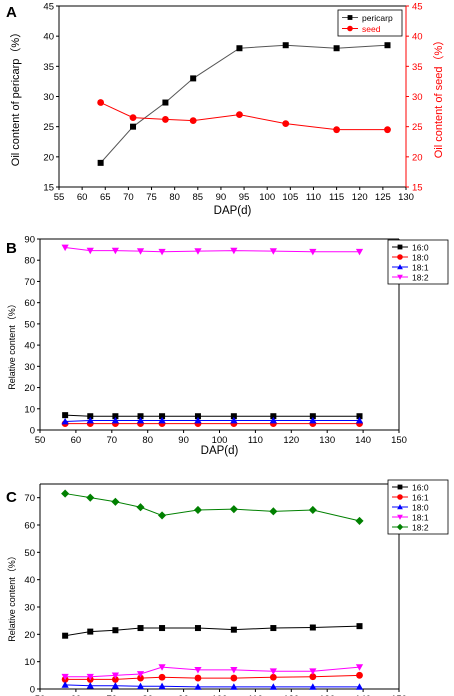 This screenshot has height=696, width=454. I want to click on y-axis-title: Relative content（%）, so click(12, 344).